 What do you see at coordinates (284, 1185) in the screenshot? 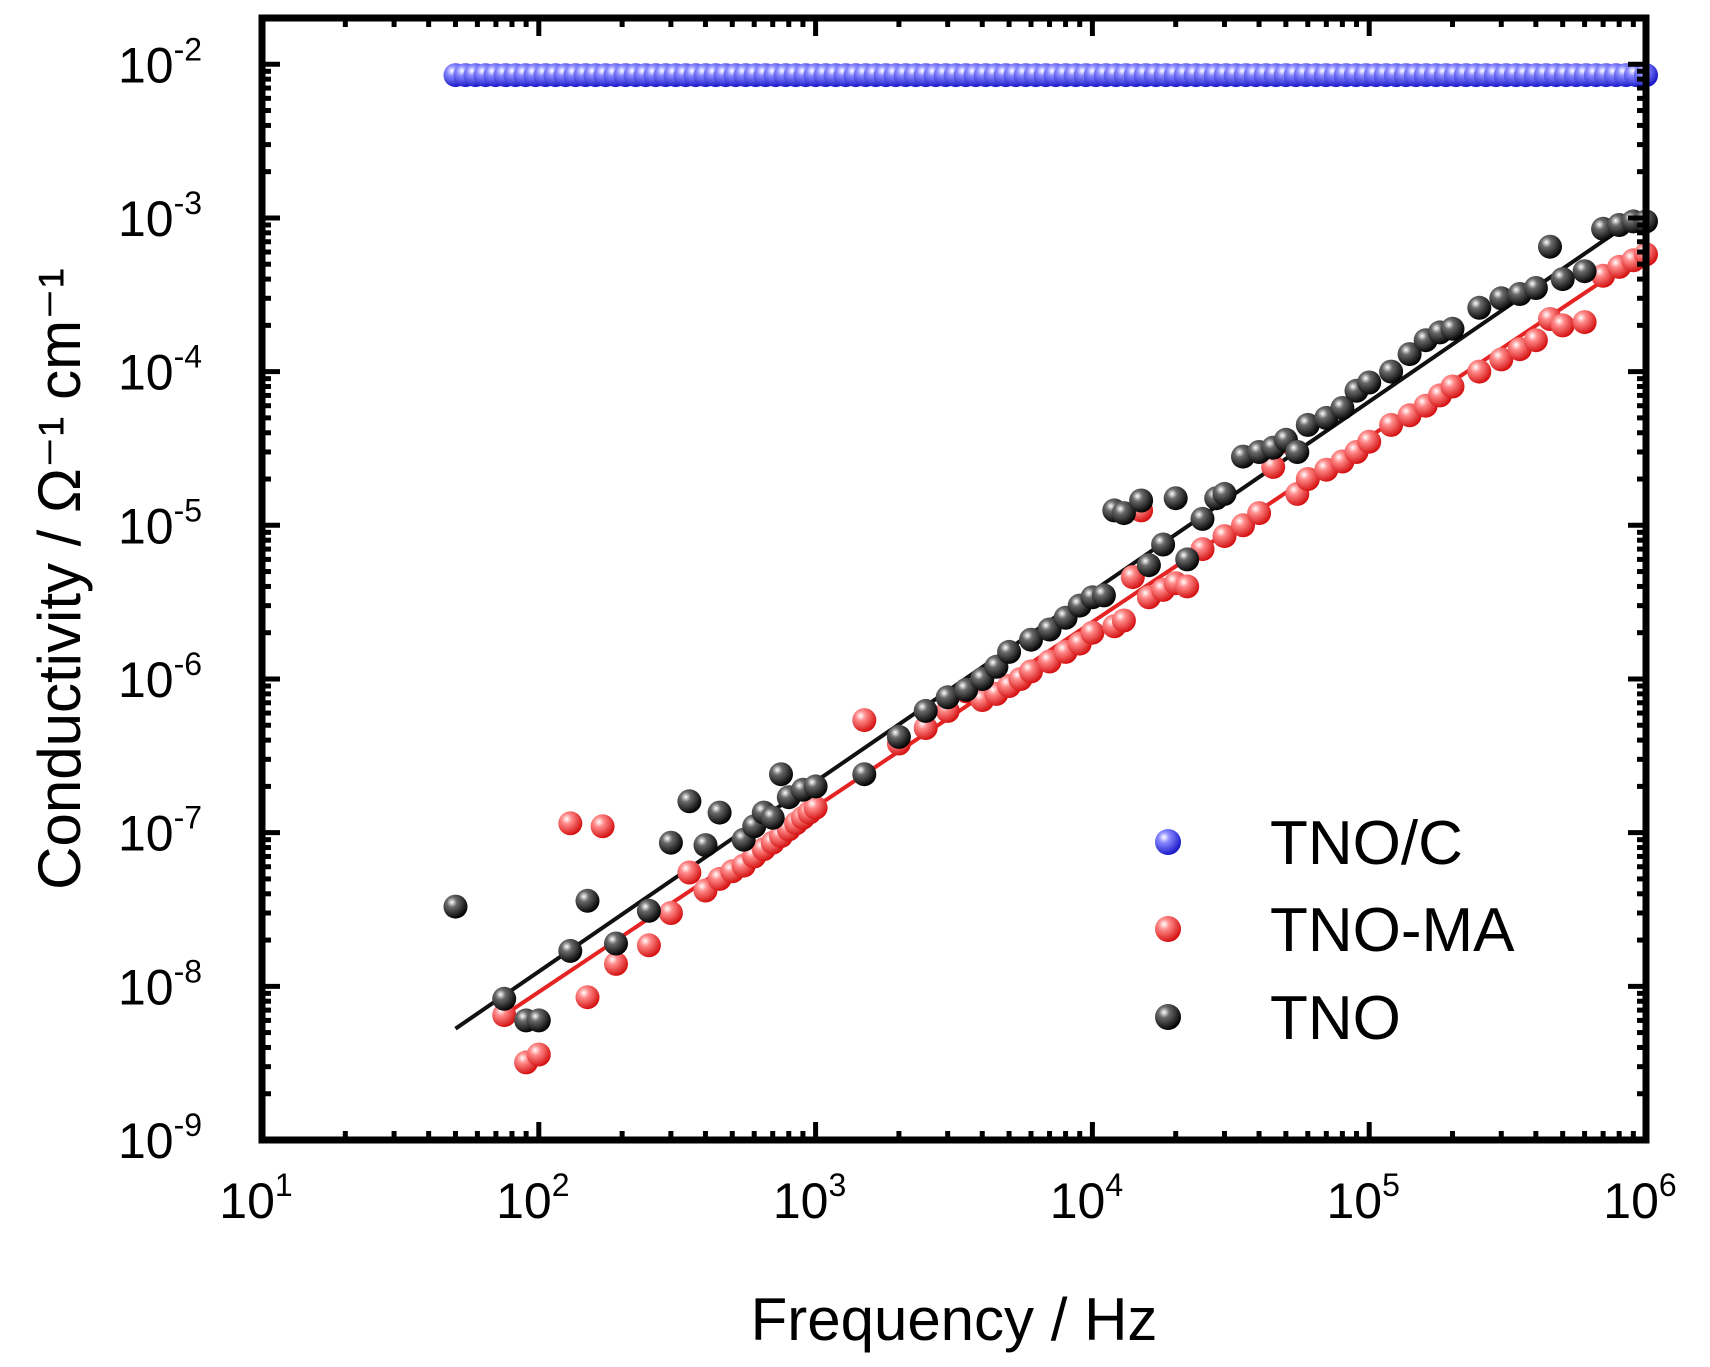
I see `x-tick-exponent: 1` at bounding box center [284, 1185].